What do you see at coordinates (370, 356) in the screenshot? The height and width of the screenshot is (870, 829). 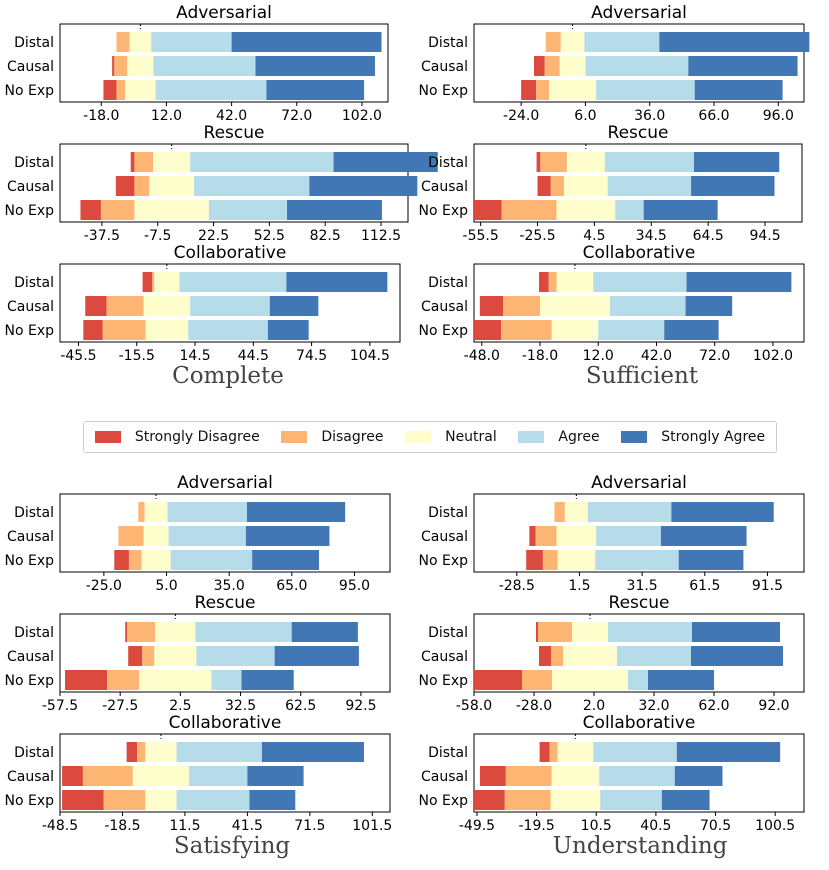 I see `x-tick-label: 104.5` at bounding box center [370, 356].